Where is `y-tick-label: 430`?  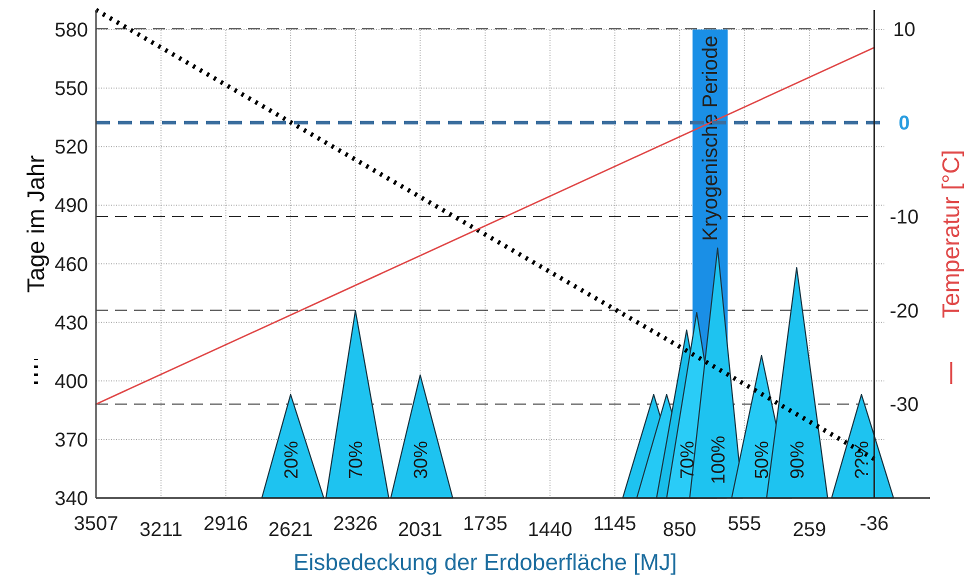
y-tick-label: 430 is located at coordinates (71, 323).